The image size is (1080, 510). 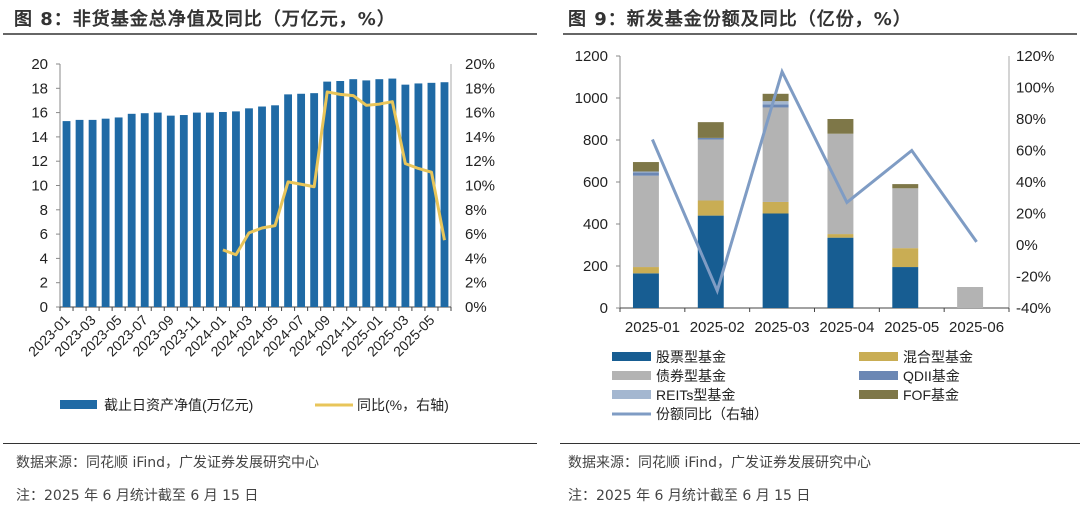 I want to click on y-tick-label: 2, so click(x=44, y=283).